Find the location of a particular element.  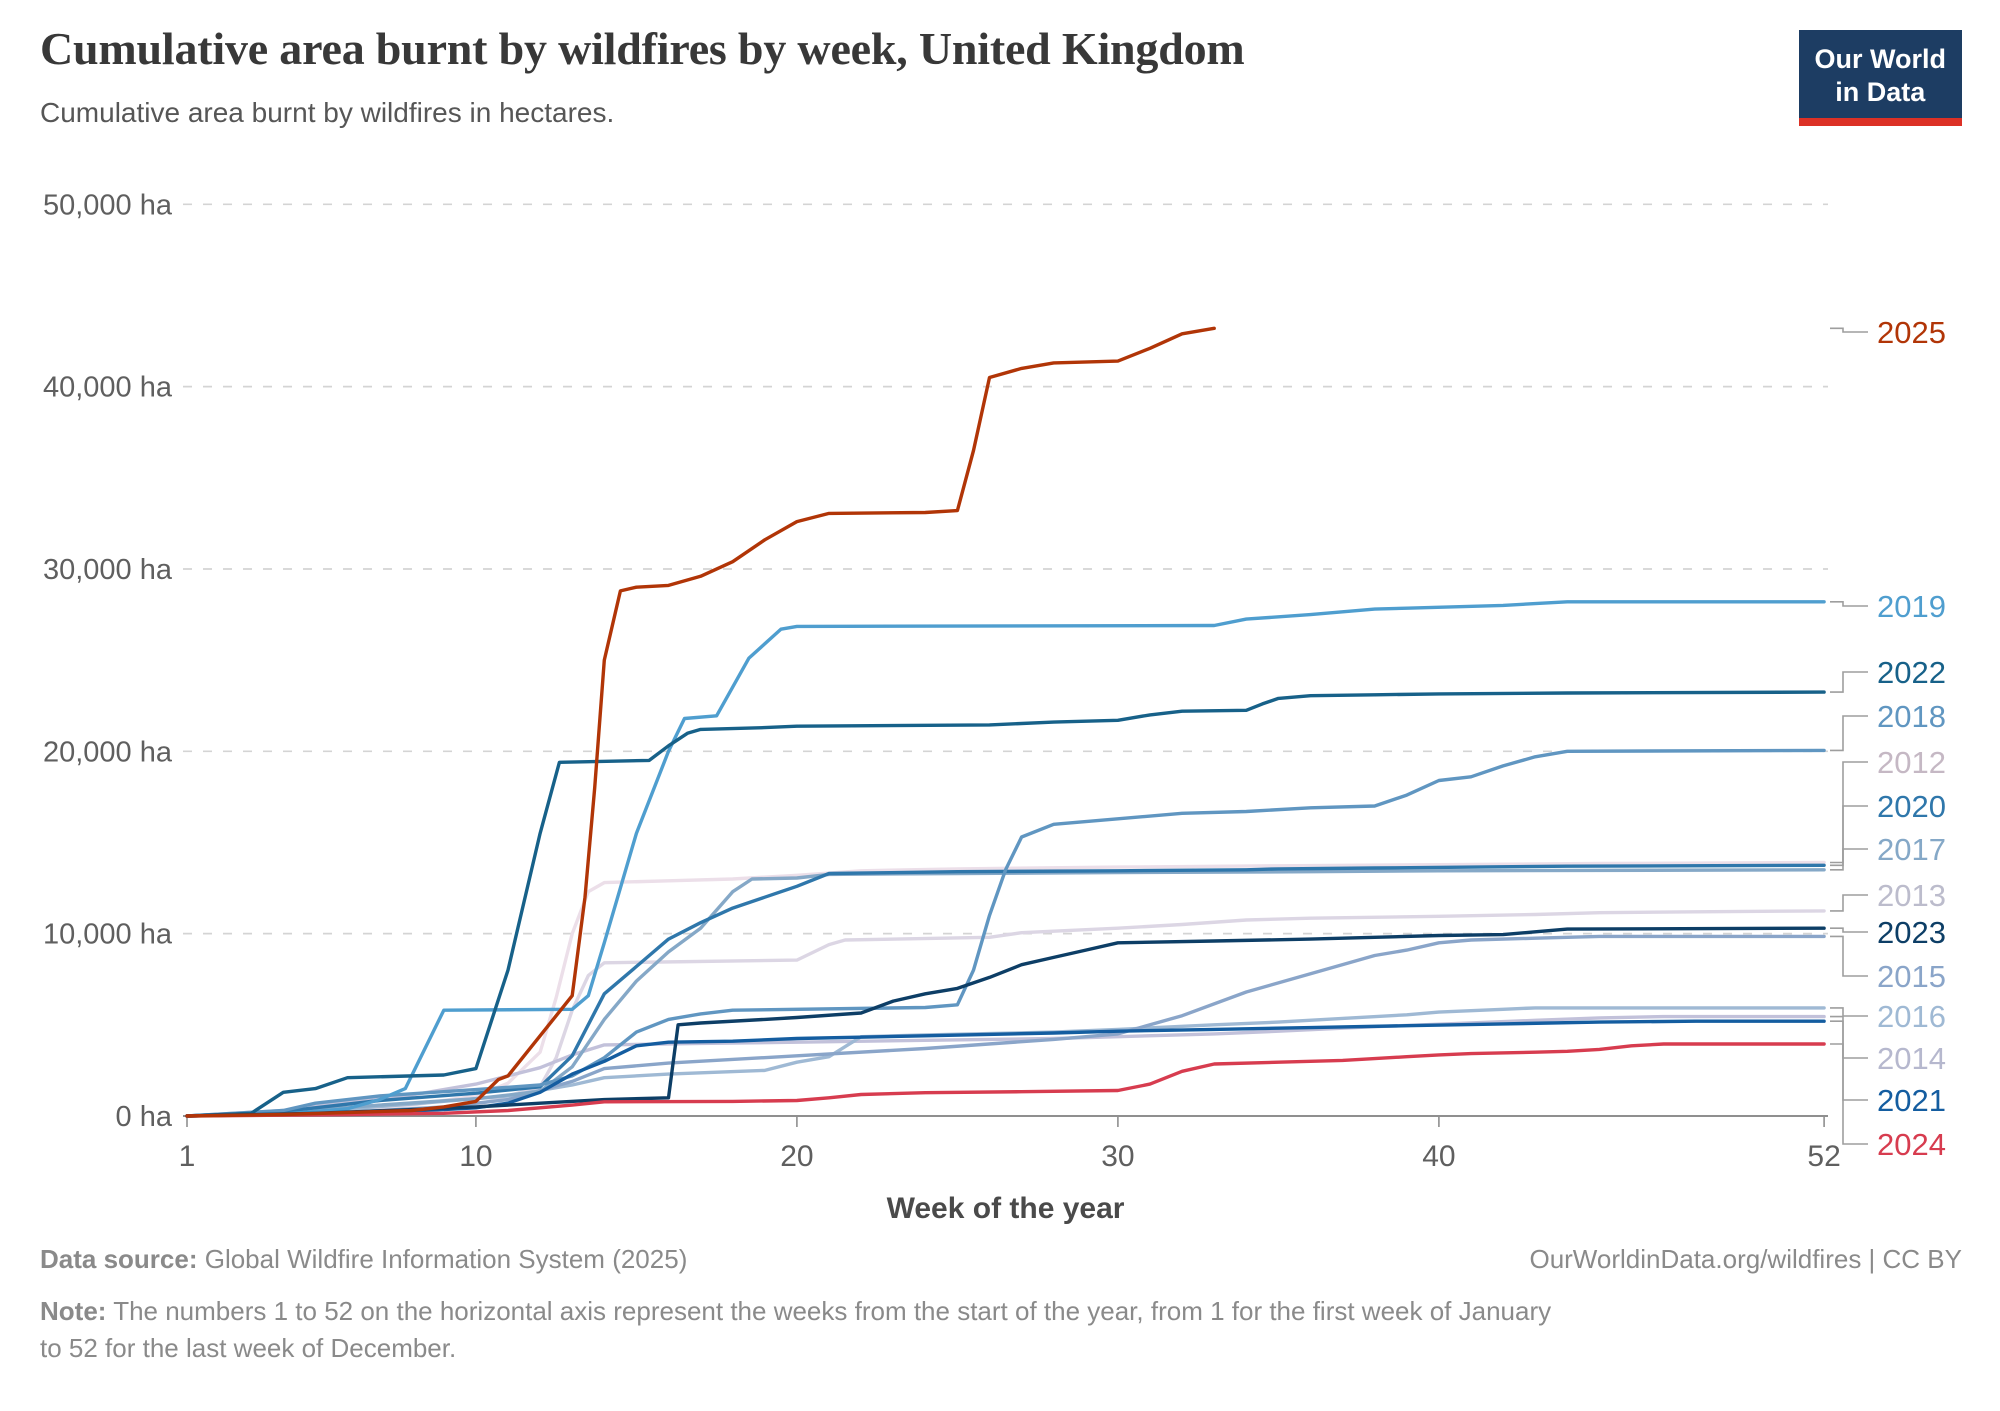

legend-label-2014: 2014 is located at coordinates (1911, 1058).